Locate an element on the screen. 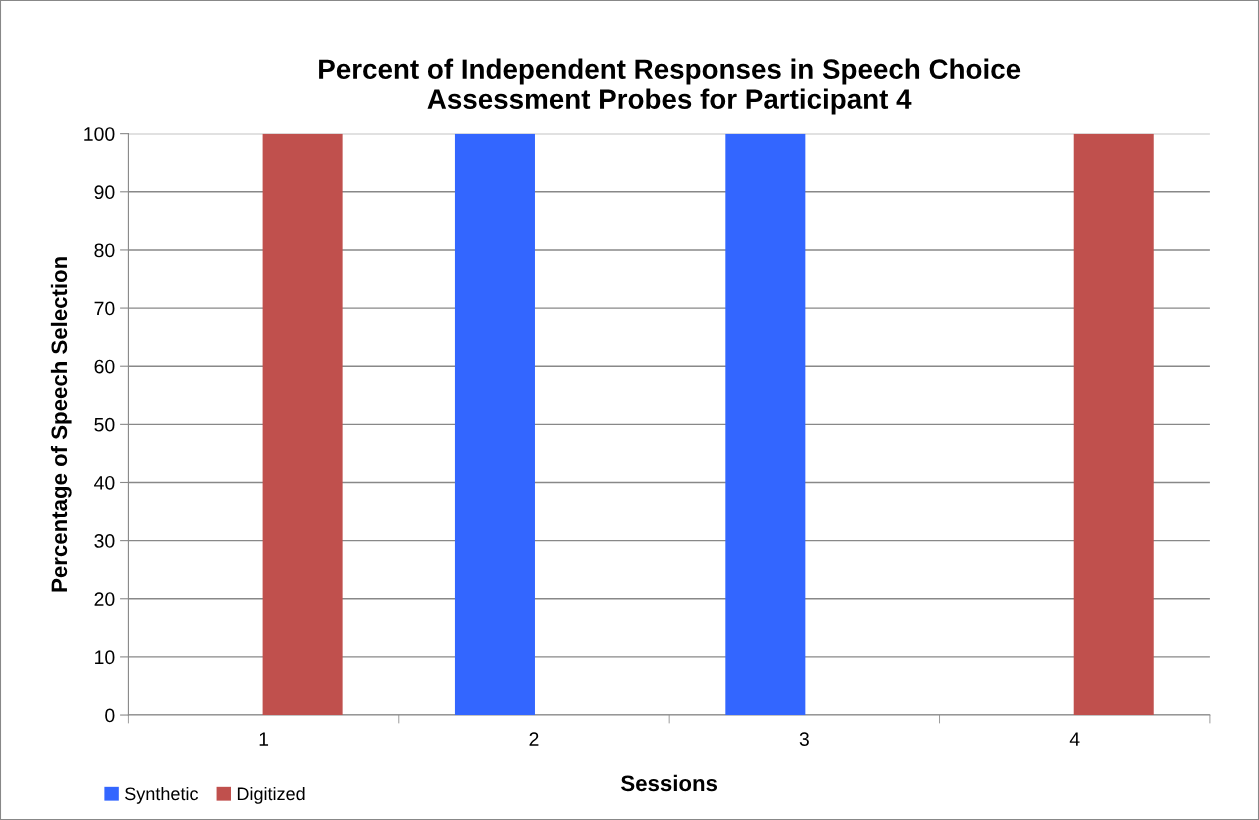  y-tick-label: 40 is located at coordinates (104, 482).